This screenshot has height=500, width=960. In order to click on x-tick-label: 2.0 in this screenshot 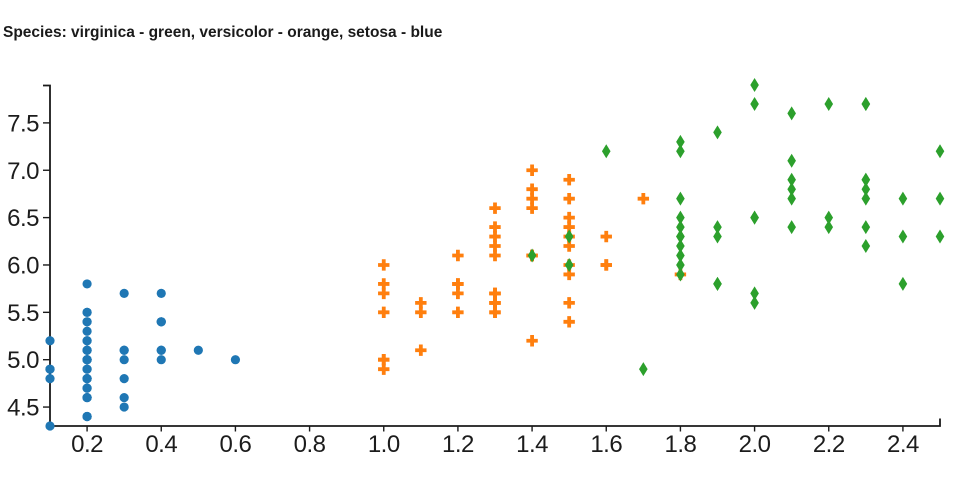, I will do `click(755, 444)`.